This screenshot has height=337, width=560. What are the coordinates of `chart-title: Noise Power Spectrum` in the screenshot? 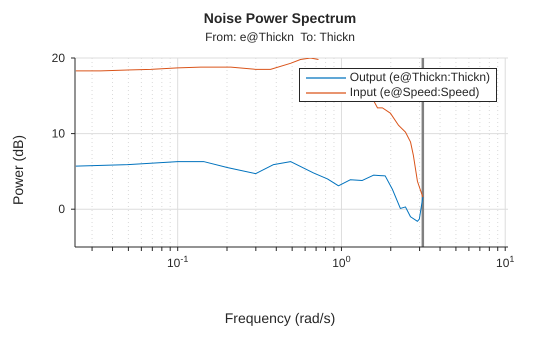 It's located at (280, 18).